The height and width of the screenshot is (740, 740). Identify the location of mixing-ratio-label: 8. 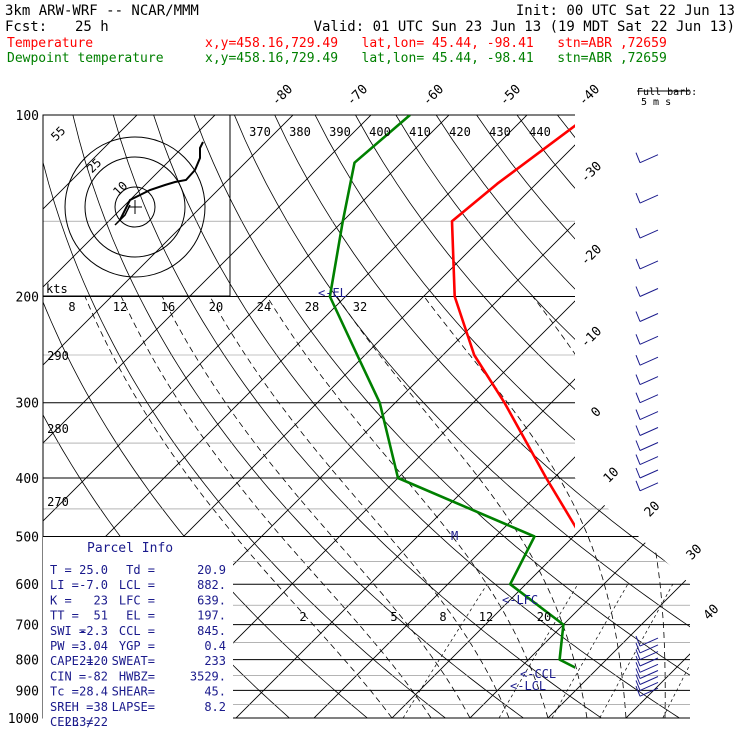
(442, 617).